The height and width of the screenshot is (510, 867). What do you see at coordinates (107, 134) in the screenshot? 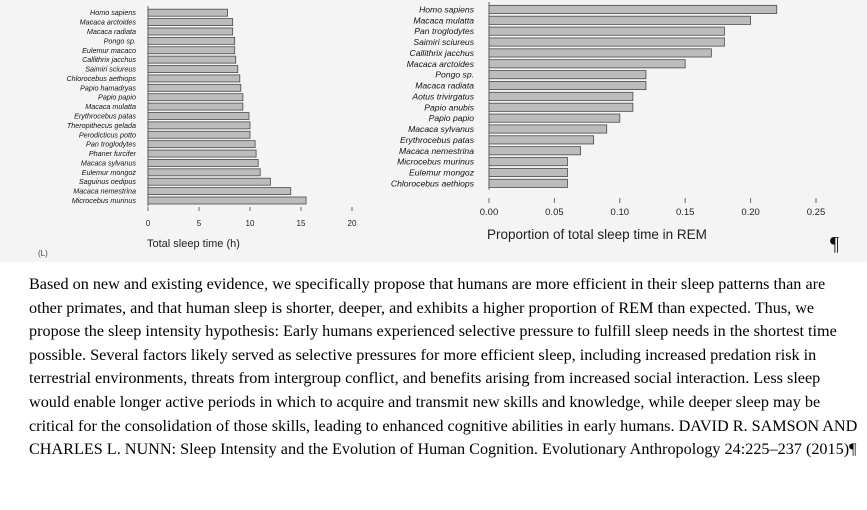
I see `chart-0-category-label: Perodicticus potto` at bounding box center [107, 134].